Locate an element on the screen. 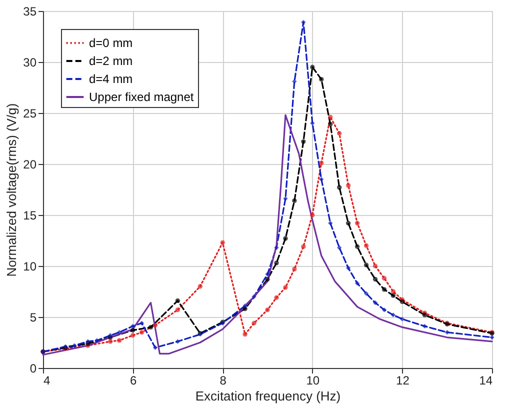  y-tick-label: 0 is located at coordinates (33, 369).